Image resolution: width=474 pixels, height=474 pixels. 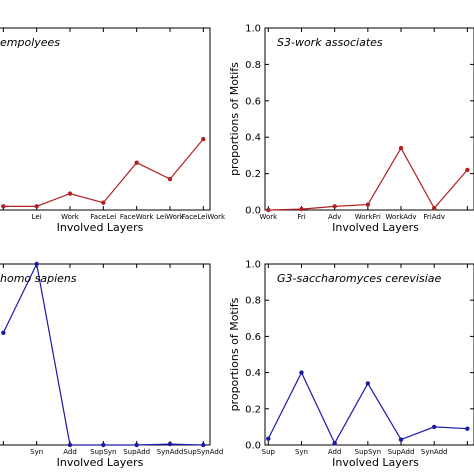 I want to click on x-tick-label: FaceLeiWork, so click(x=204, y=217).